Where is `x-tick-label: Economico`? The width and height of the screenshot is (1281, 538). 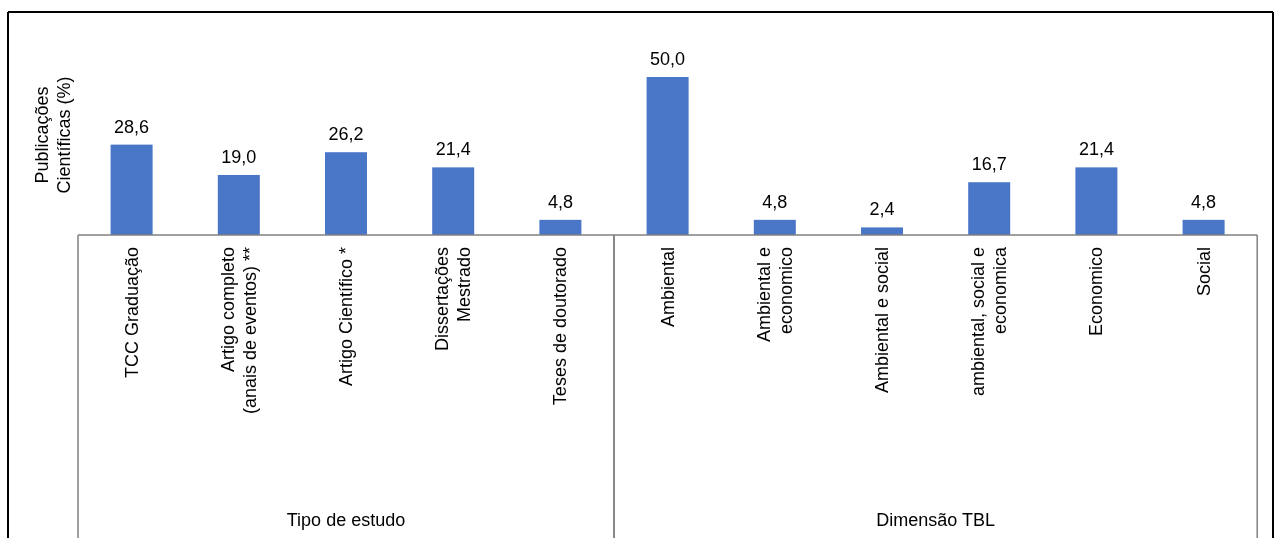
x-tick-label: Economico is located at coordinates (1096, 292).